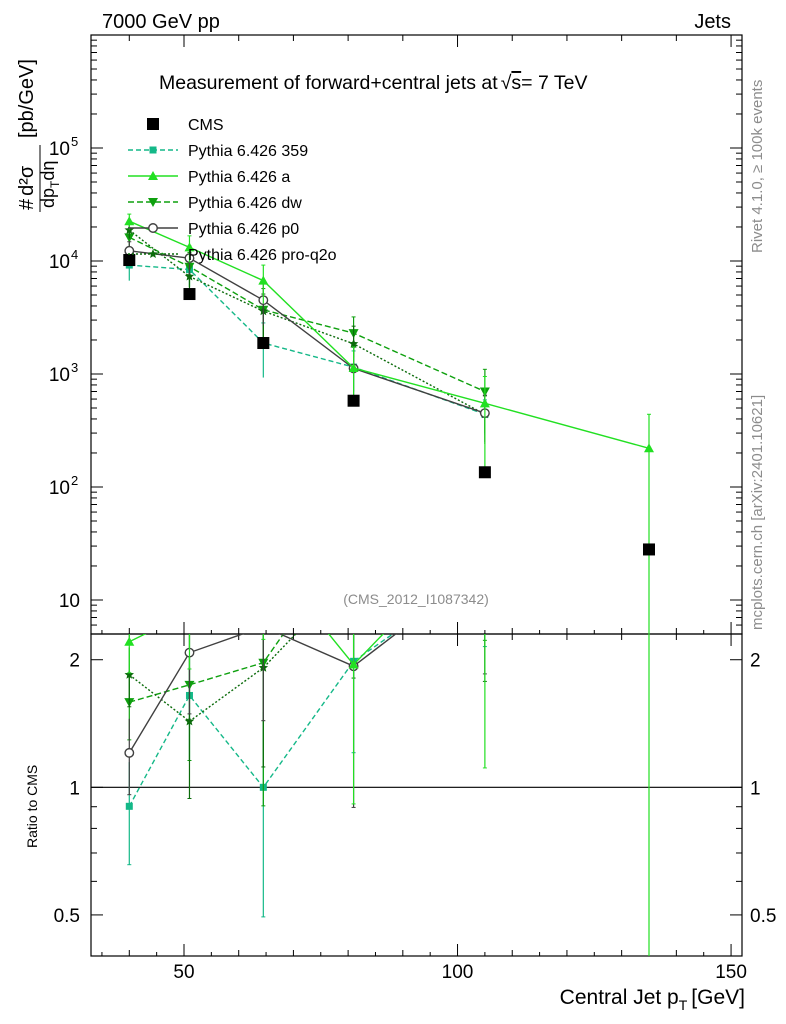  Describe the element at coordinates (32, 806) in the screenshot. I see `ratio-axis-label: Ratio to CMS` at that location.